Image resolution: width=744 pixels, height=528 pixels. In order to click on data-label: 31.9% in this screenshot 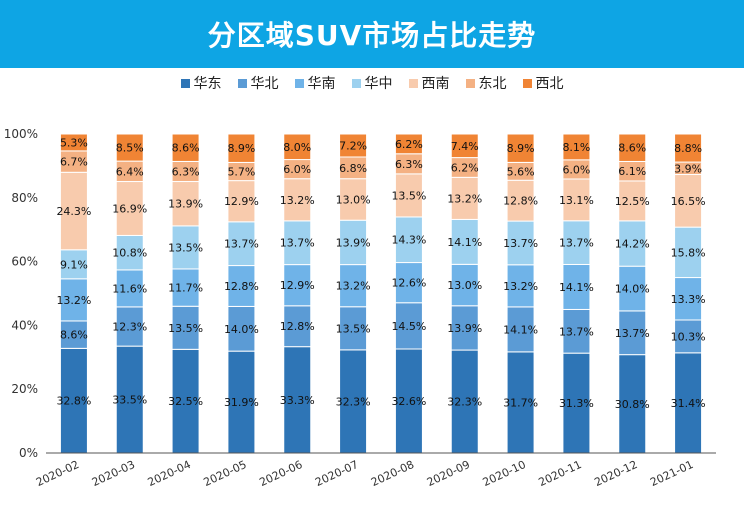, I will do `click(241, 402)`.